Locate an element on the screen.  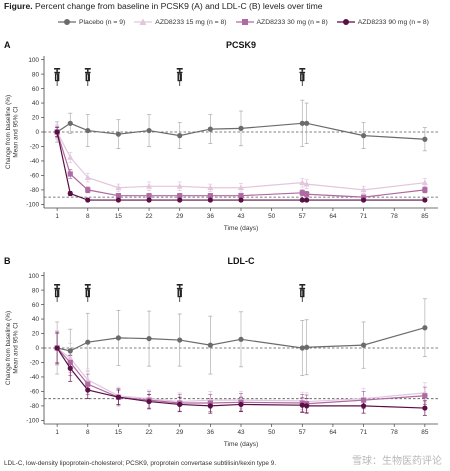
panel-a-x-tick-label-12: 85 is located at coordinates (425, 216).